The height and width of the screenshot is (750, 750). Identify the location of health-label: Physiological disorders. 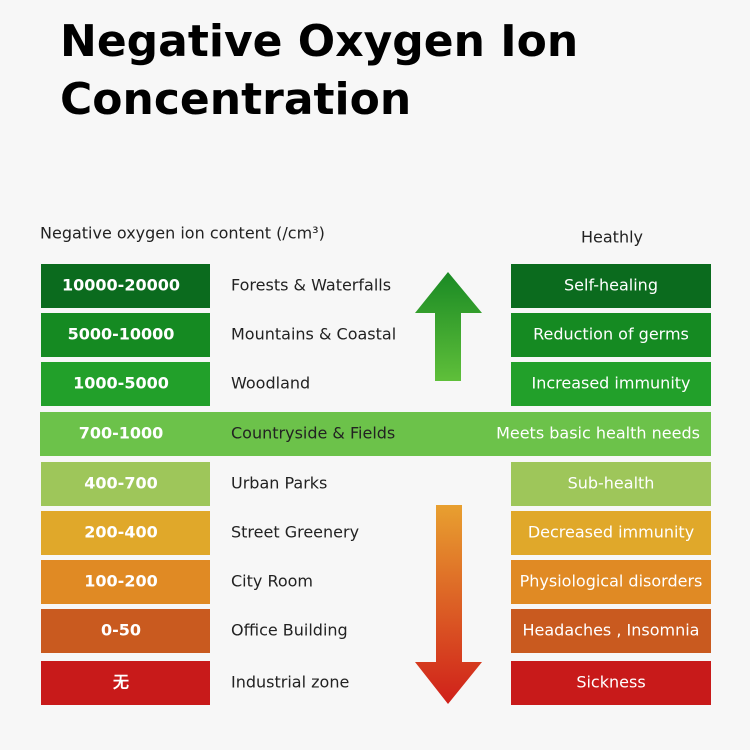
(611, 581).